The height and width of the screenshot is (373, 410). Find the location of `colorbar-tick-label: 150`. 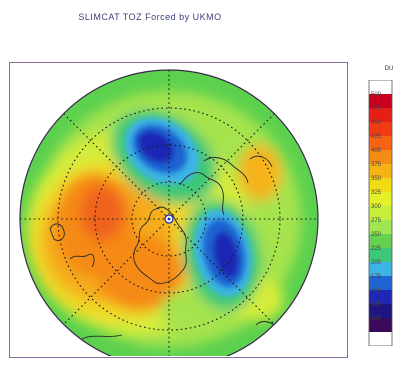

colorbar-tick-label: 150 is located at coordinates (376, 291).